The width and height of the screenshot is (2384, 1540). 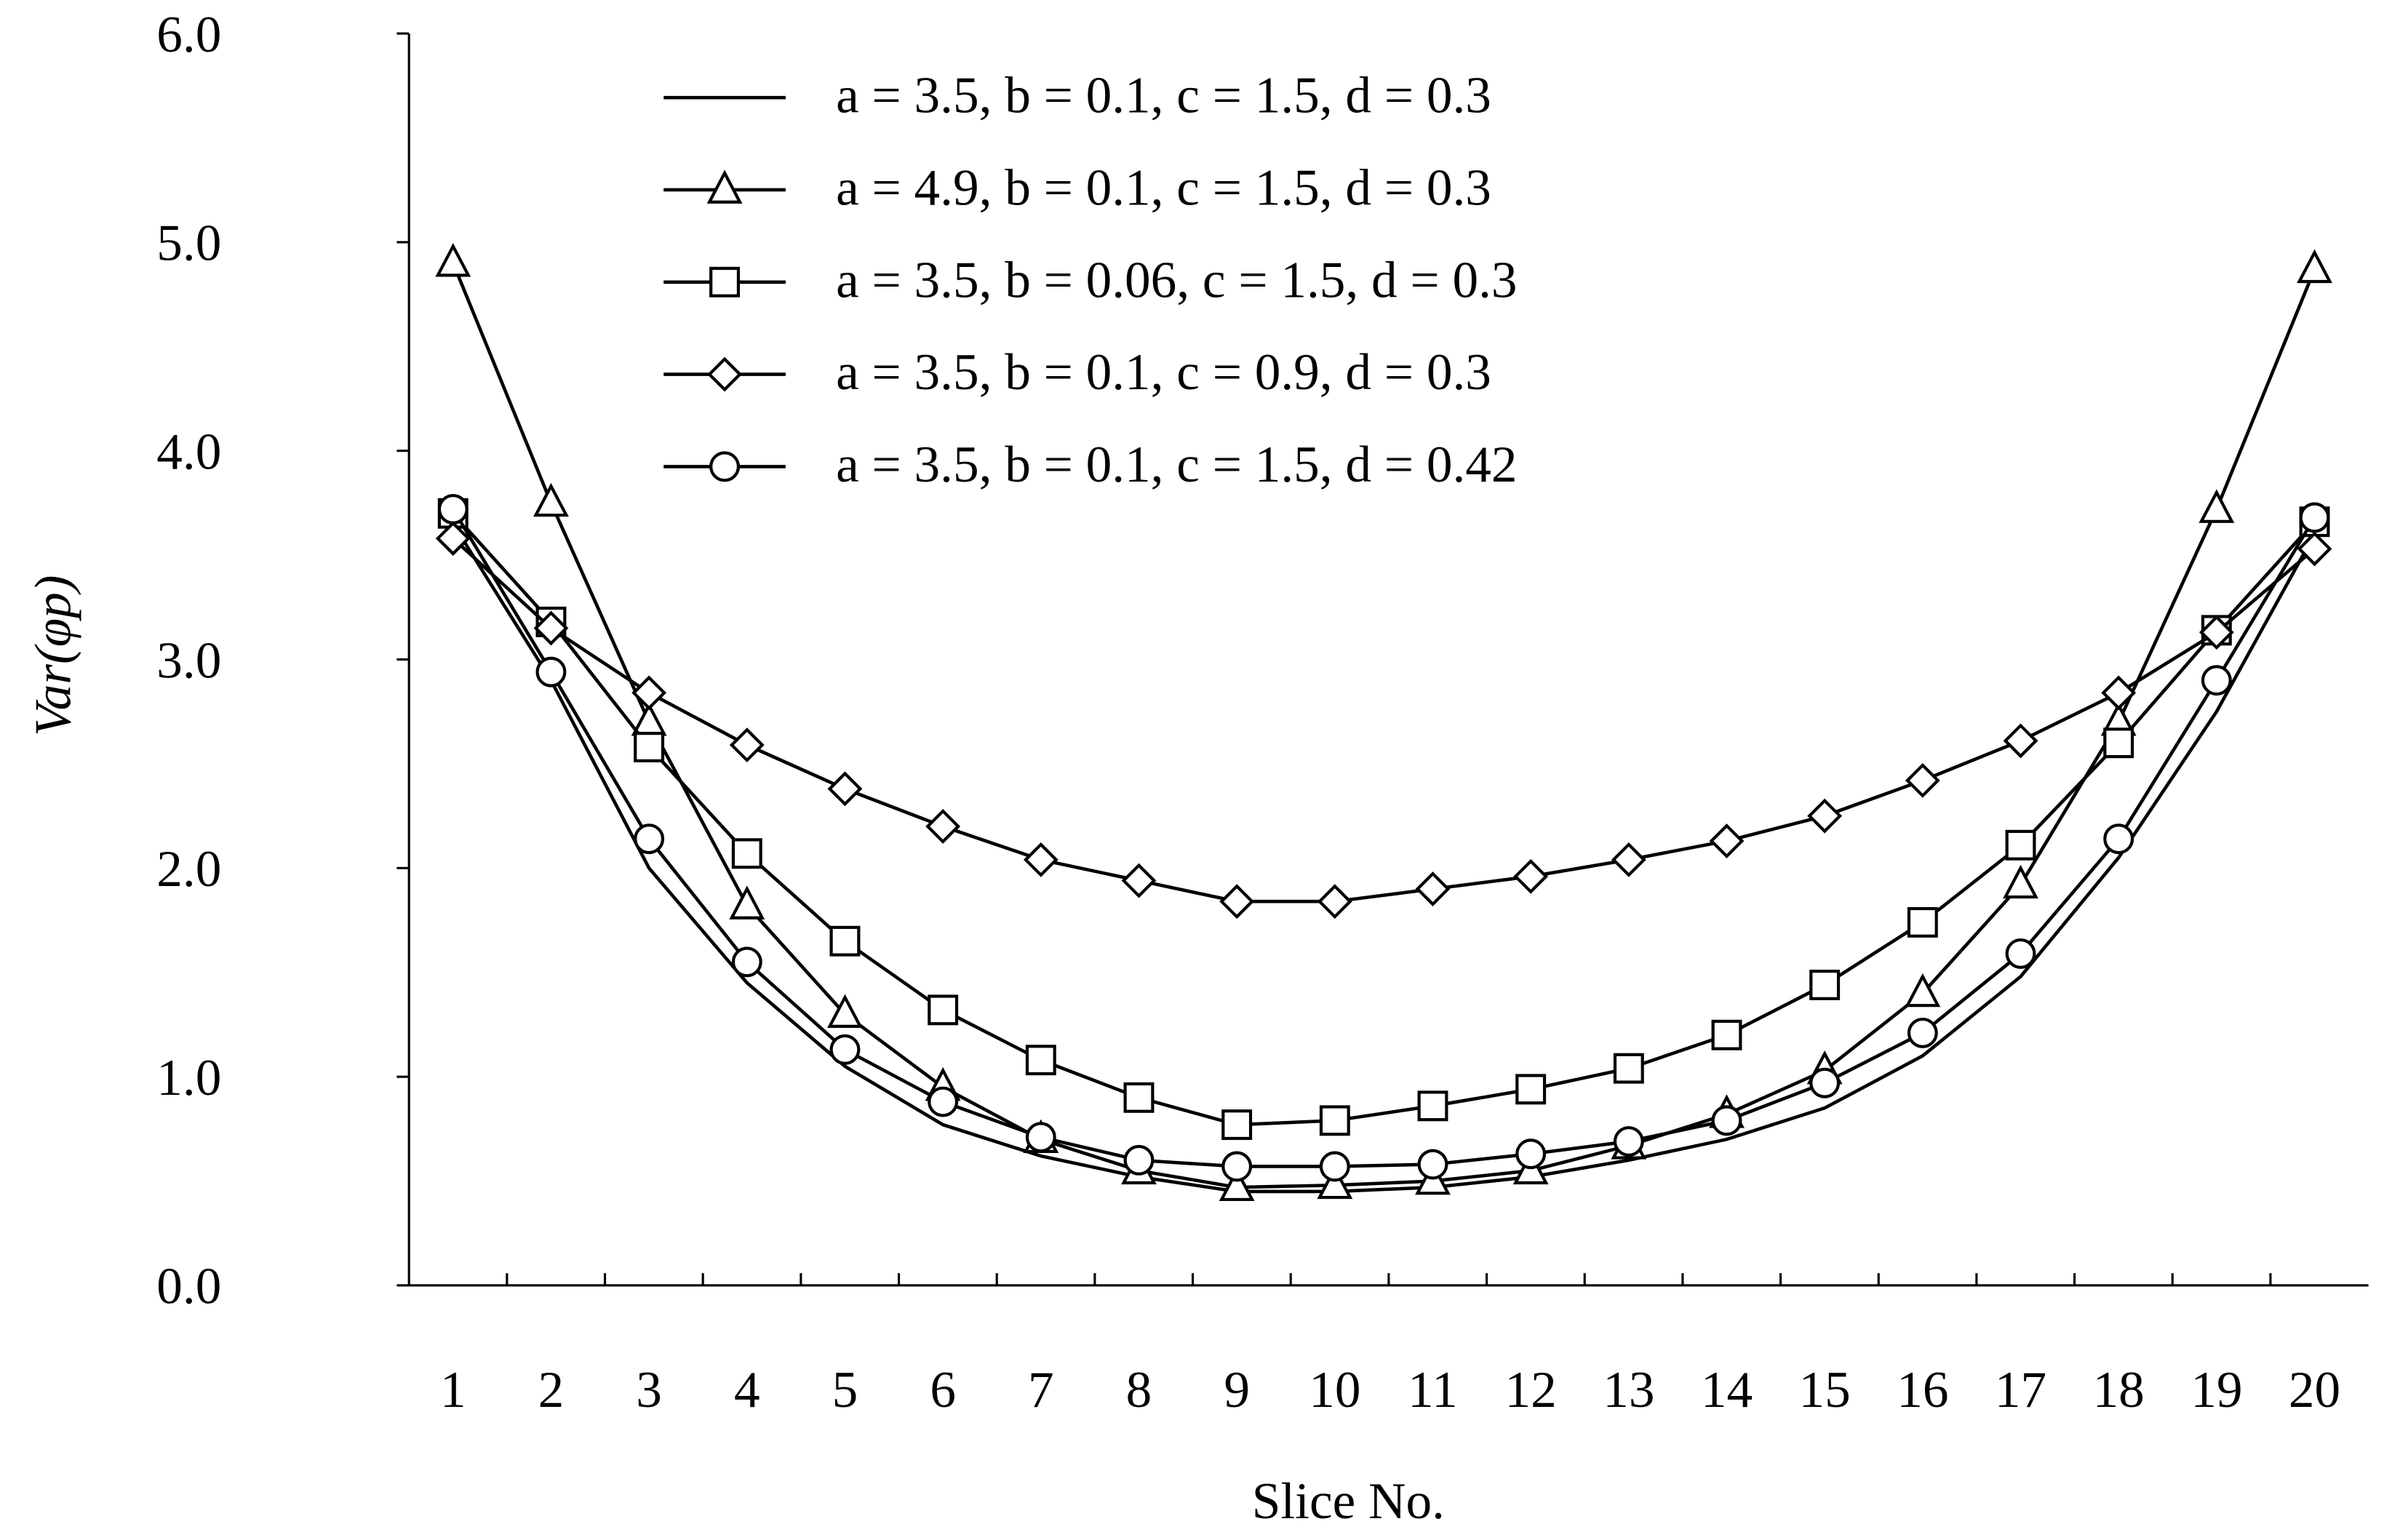 What do you see at coordinates (1348, 1501) in the screenshot?
I see `x-axis-label: Slice No.` at bounding box center [1348, 1501].